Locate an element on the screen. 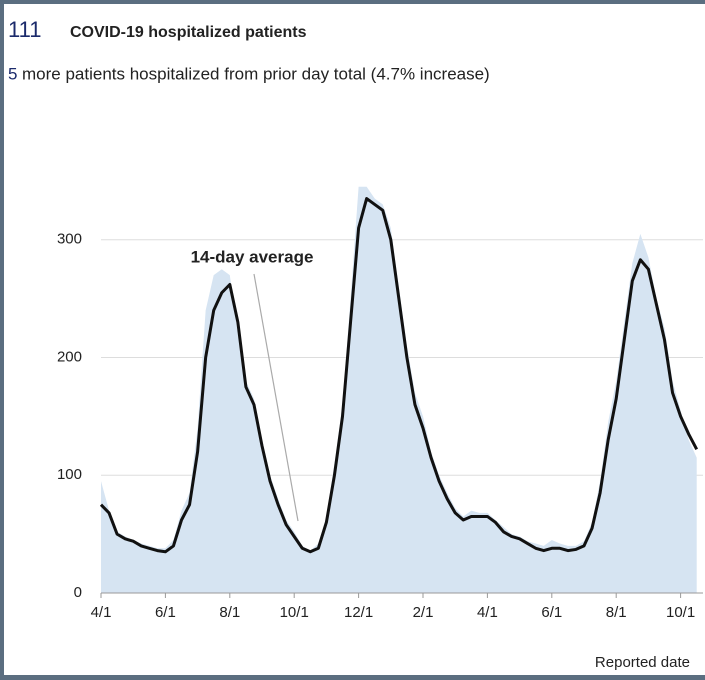 The width and height of the screenshot is (705, 680). header-count: 111 is located at coordinates (24, 29).